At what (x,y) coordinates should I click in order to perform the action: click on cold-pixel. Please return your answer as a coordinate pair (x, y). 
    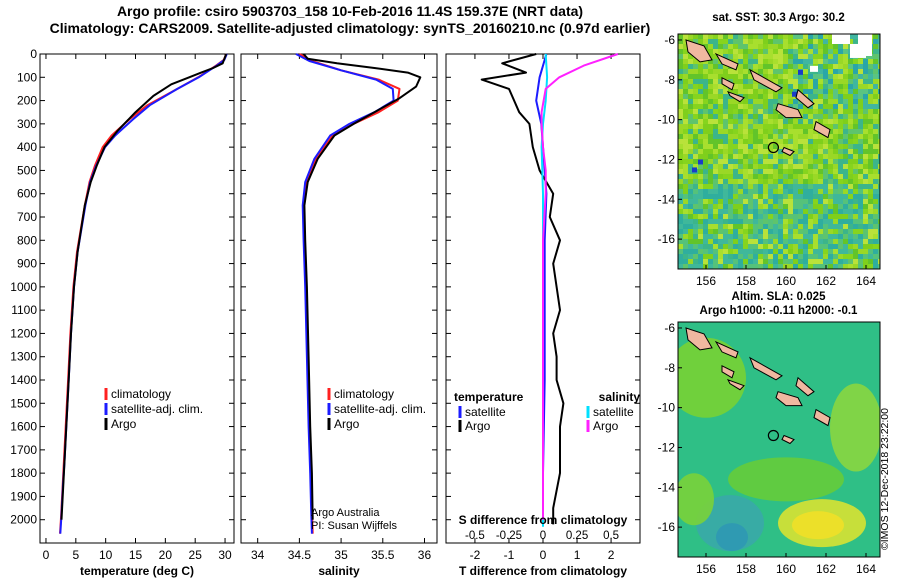
    Looking at the image, I should click on (794, 94).